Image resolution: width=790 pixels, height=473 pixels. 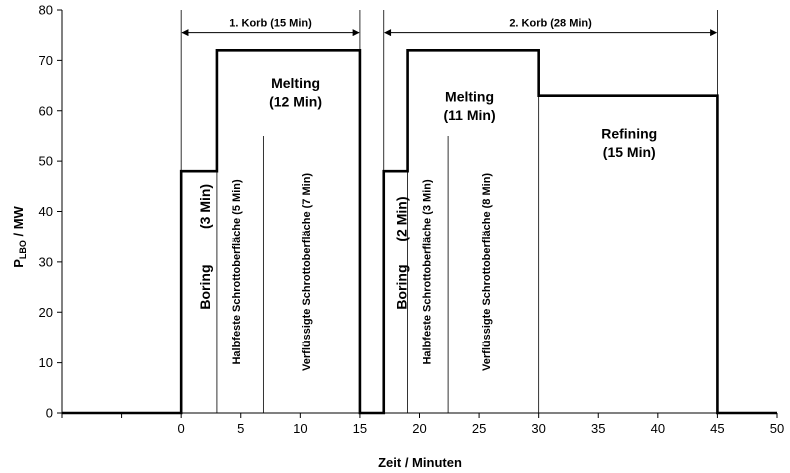 I want to click on y-tick-label: 0, so click(x=49, y=413).